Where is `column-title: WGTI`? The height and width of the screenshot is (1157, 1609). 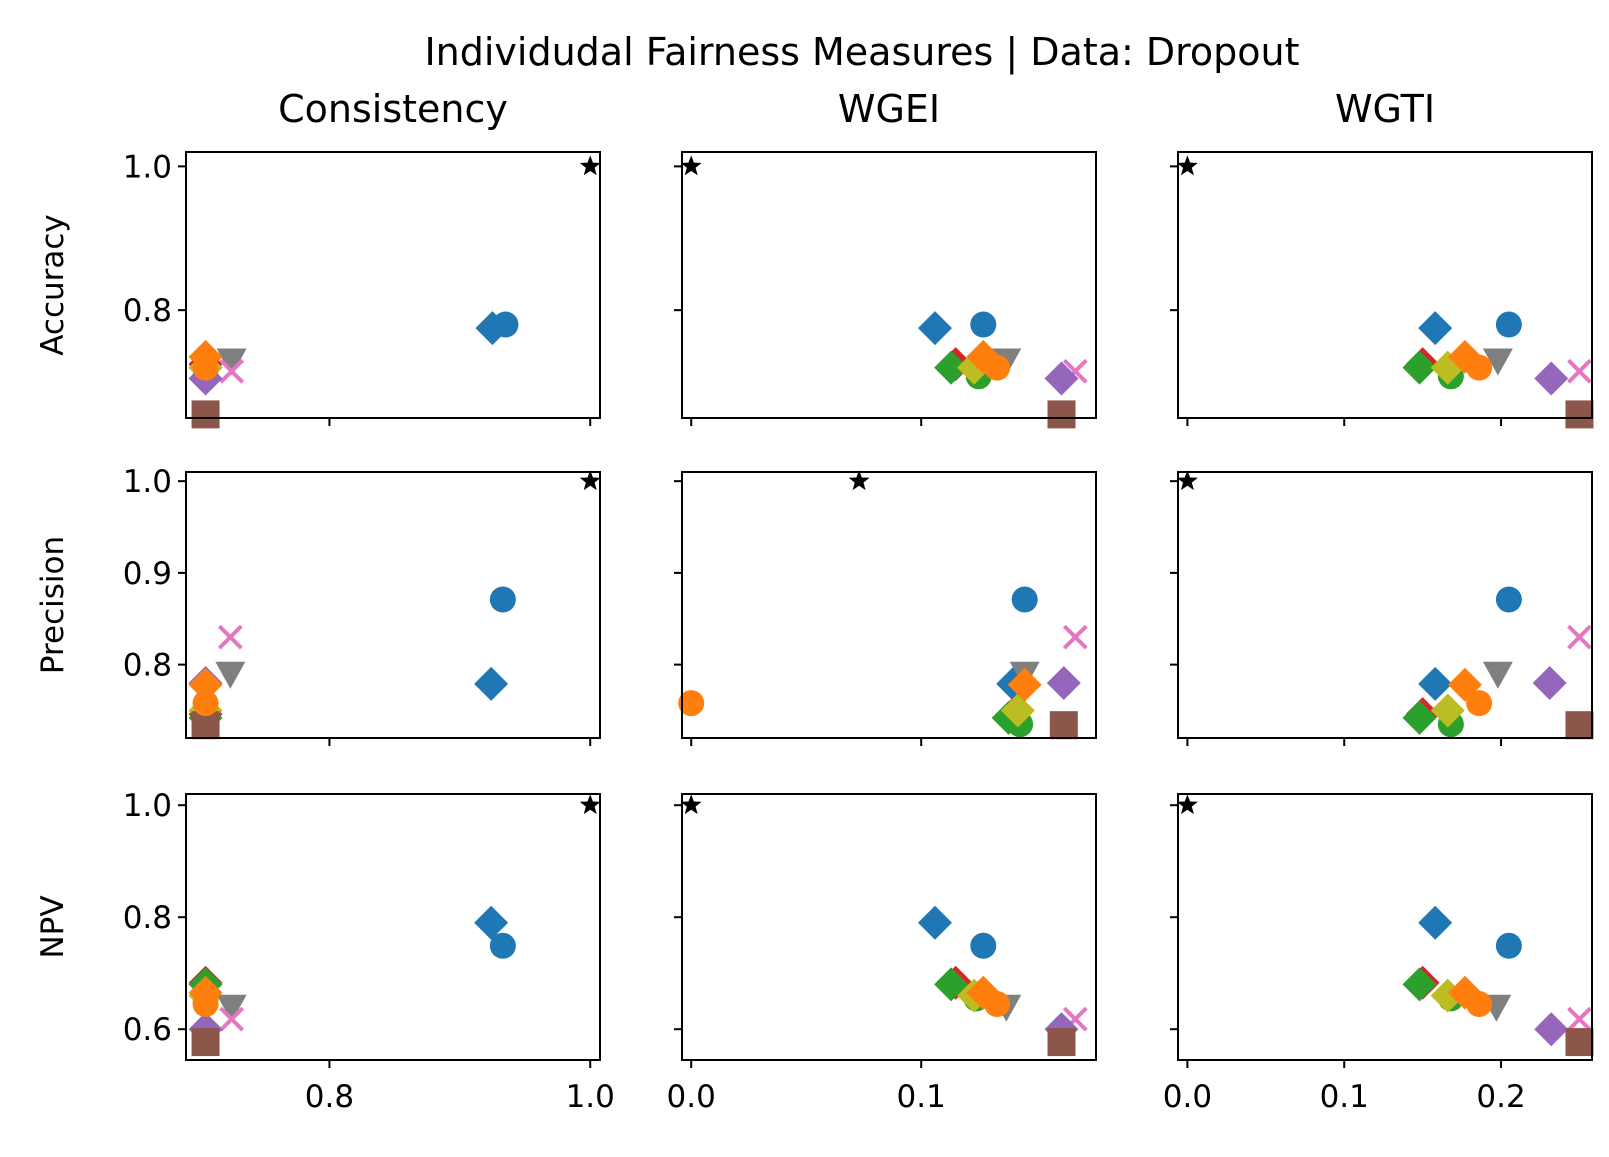 column-title: WGTI is located at coordinates (1385, 109).